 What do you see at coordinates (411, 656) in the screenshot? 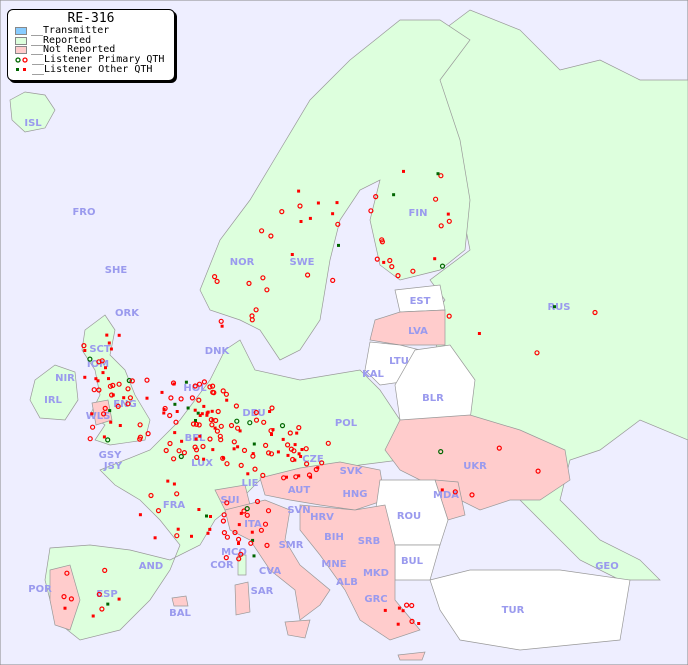
I see `land-cre` at bounding box center [411, 656].